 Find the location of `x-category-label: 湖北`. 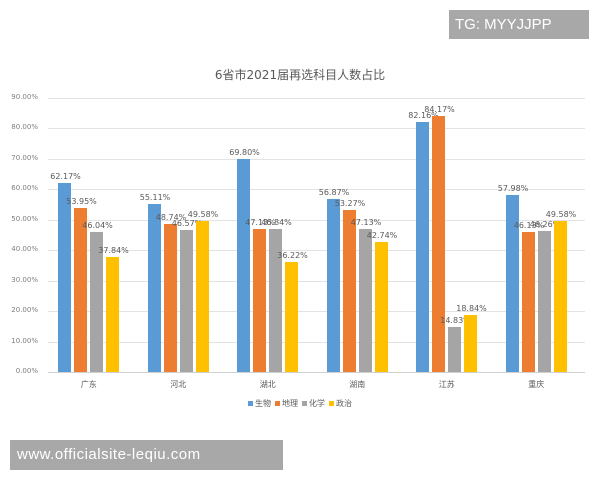

x-category-label: 湖北 is located at coordinates (267, 384).